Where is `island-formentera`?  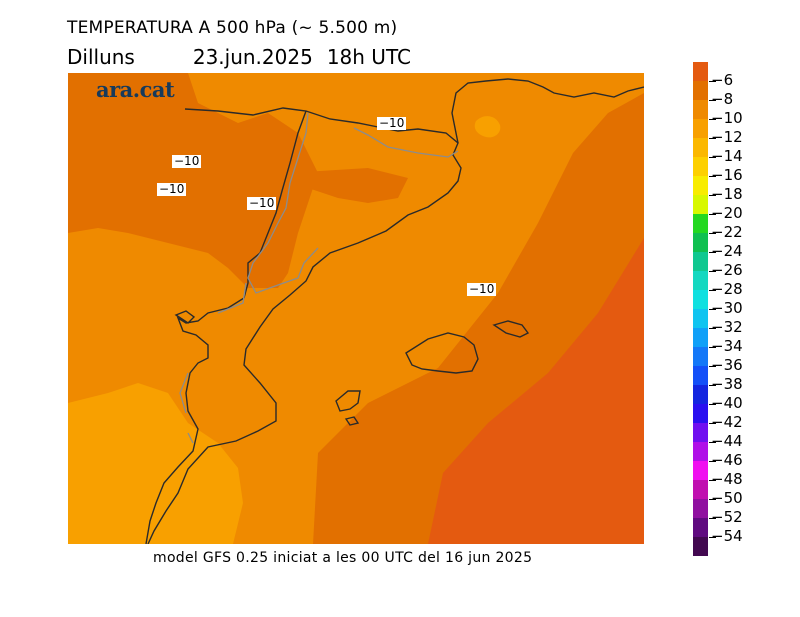 island-formentera is located at coordinates (352, 421).